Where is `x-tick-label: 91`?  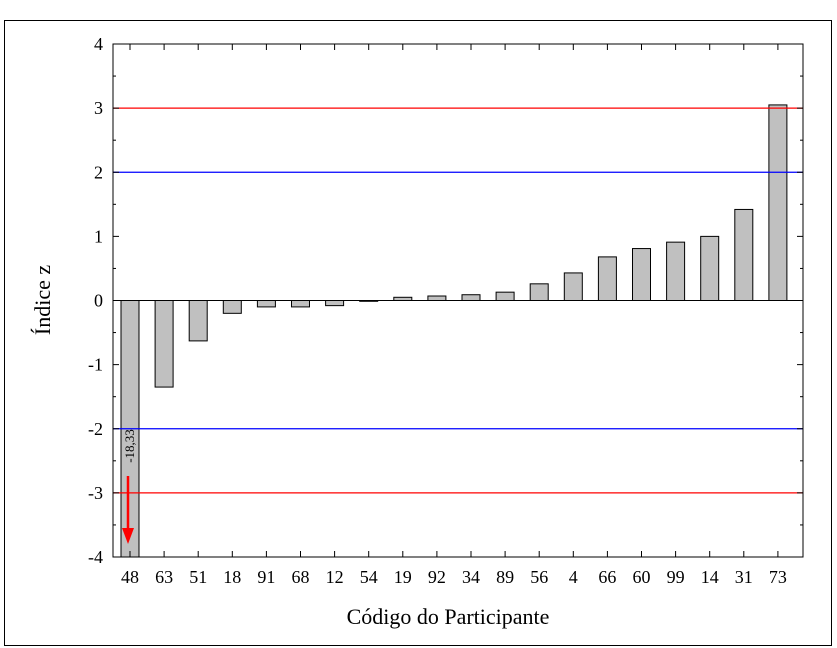 x-tick-label: 91 is located at coordinates (266, 577).